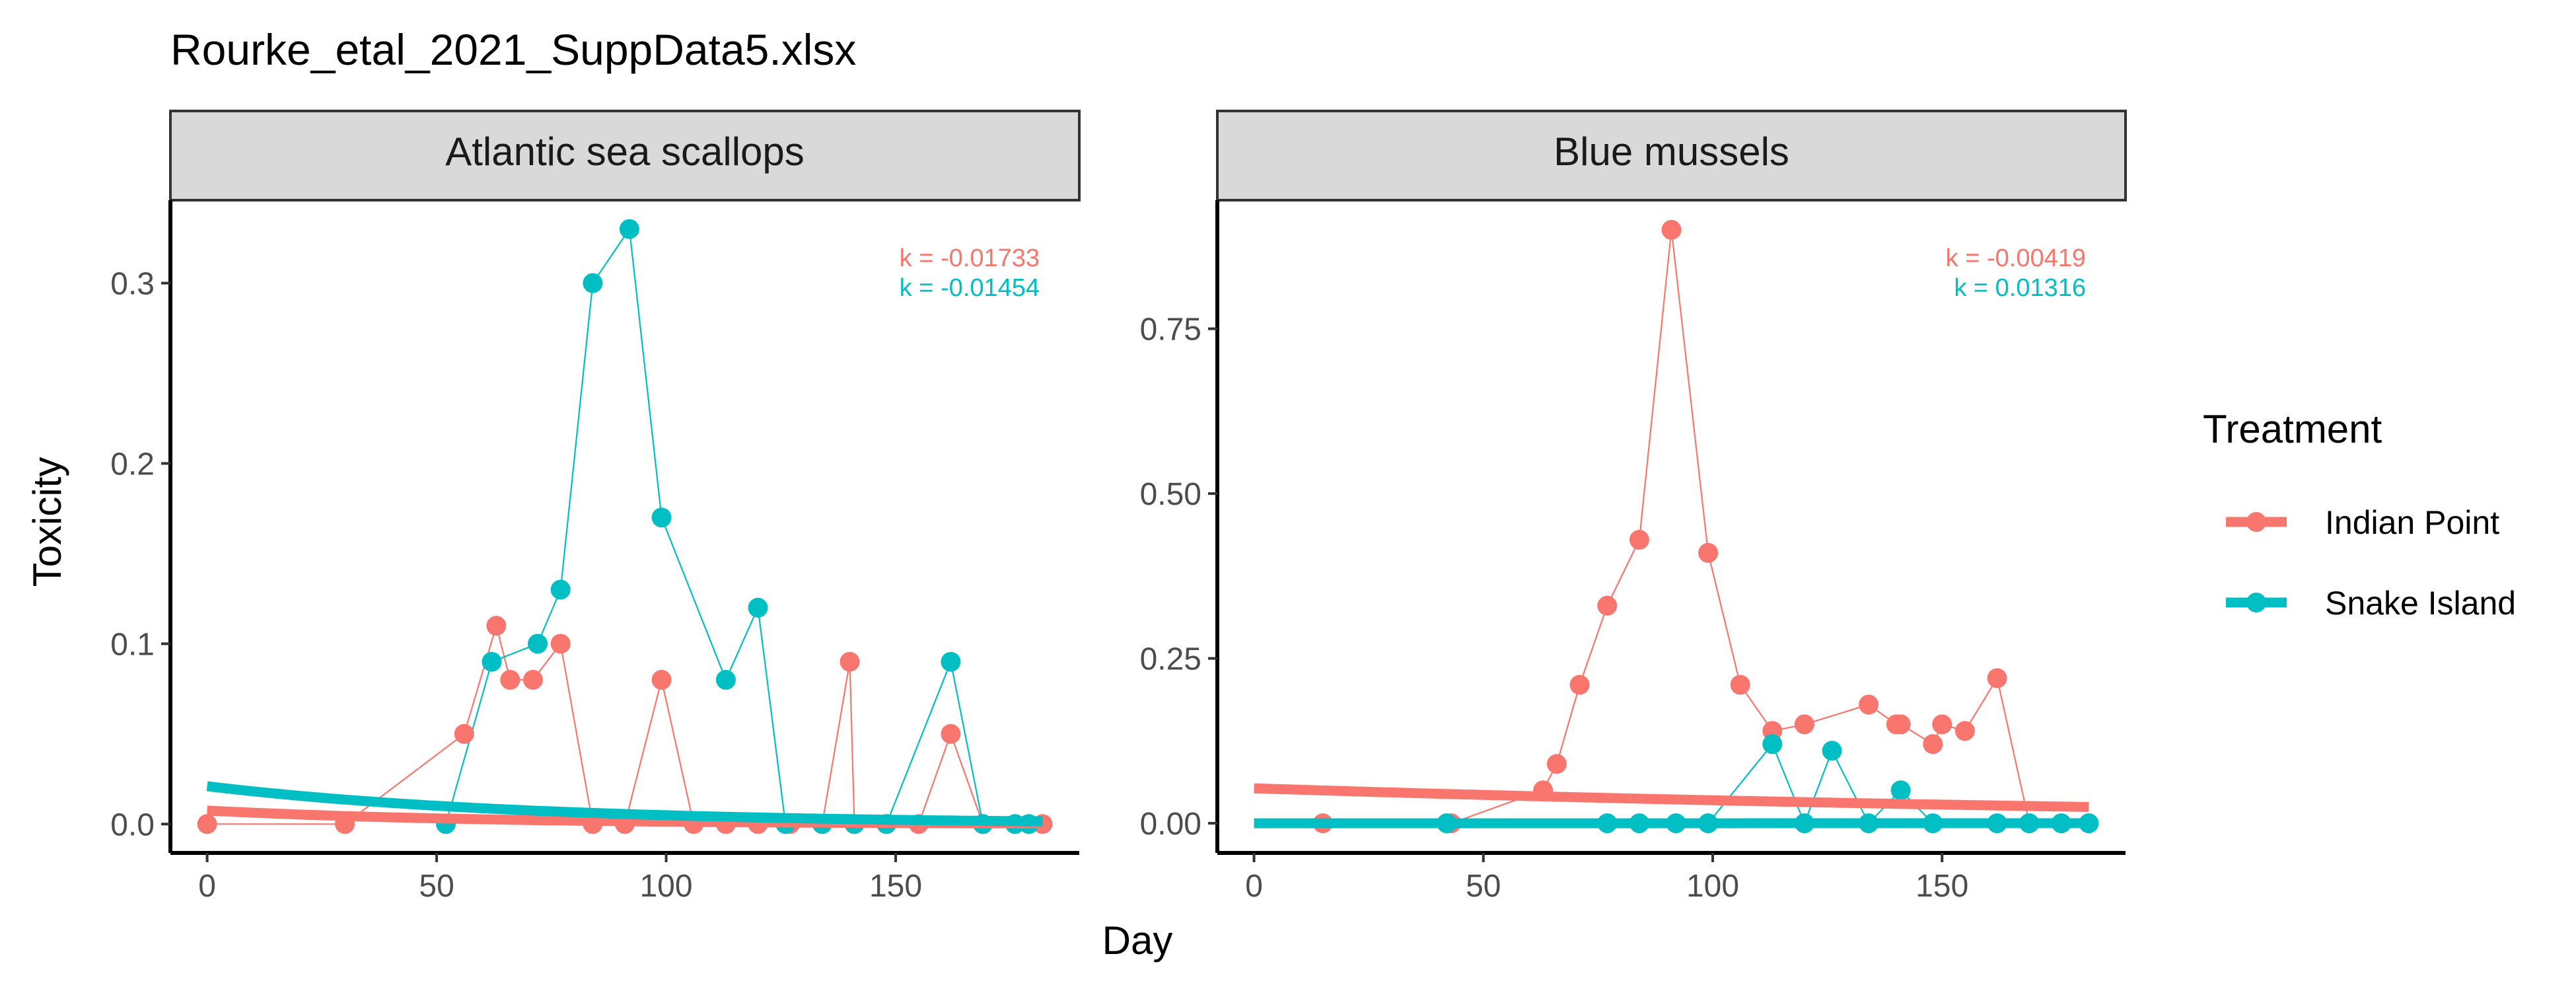 This screenshot has width=2576, height=991. Describe the element at coordinates (1137, 940) in the screenshot. I see `x-axis-title: Day` at that location.